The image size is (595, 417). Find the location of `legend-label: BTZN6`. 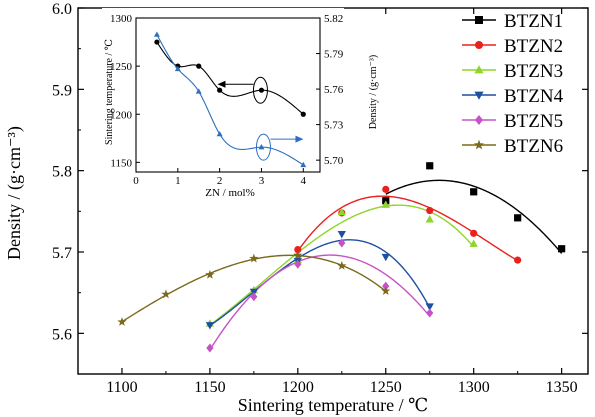

legend-label: BTZN6 is located at coordinates (533, 146).